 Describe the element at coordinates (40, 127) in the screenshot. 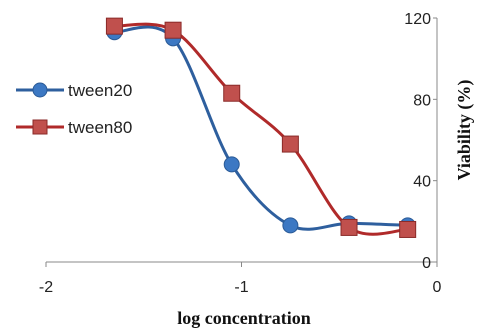

I see `legend-marker-tween80` at that location.